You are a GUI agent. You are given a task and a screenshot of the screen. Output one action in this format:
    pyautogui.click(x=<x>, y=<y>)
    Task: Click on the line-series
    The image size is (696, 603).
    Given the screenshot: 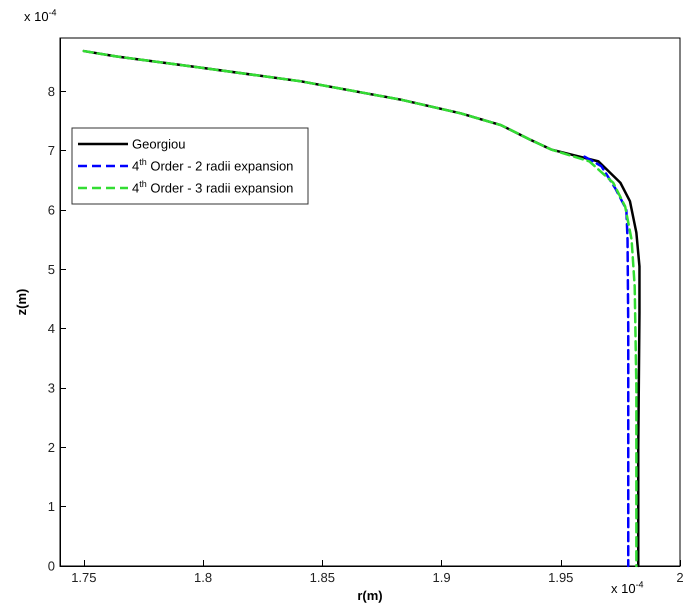 What is the action you would take?
    pyautogui.click(x=606, y=361)
    